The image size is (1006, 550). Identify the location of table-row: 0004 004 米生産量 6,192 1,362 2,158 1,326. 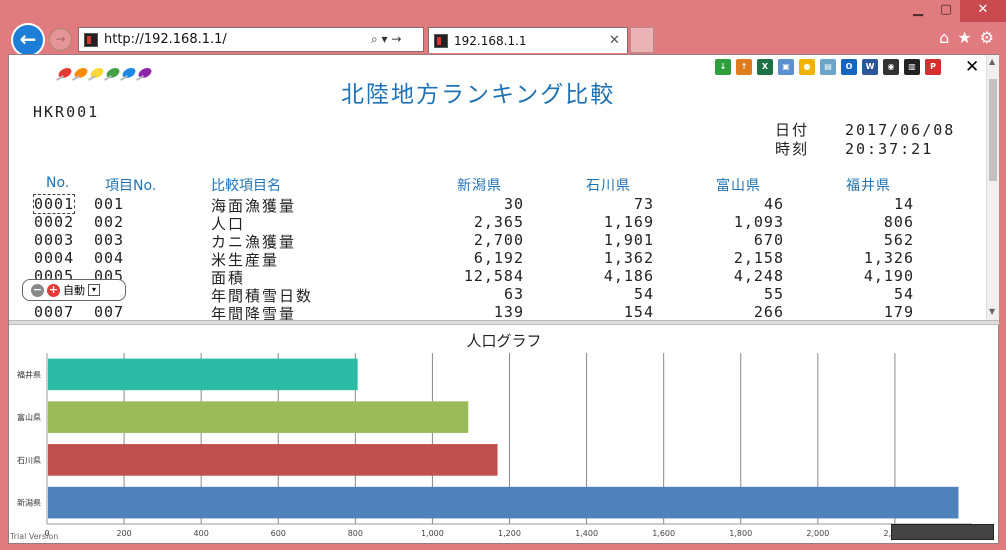
(497, 259).